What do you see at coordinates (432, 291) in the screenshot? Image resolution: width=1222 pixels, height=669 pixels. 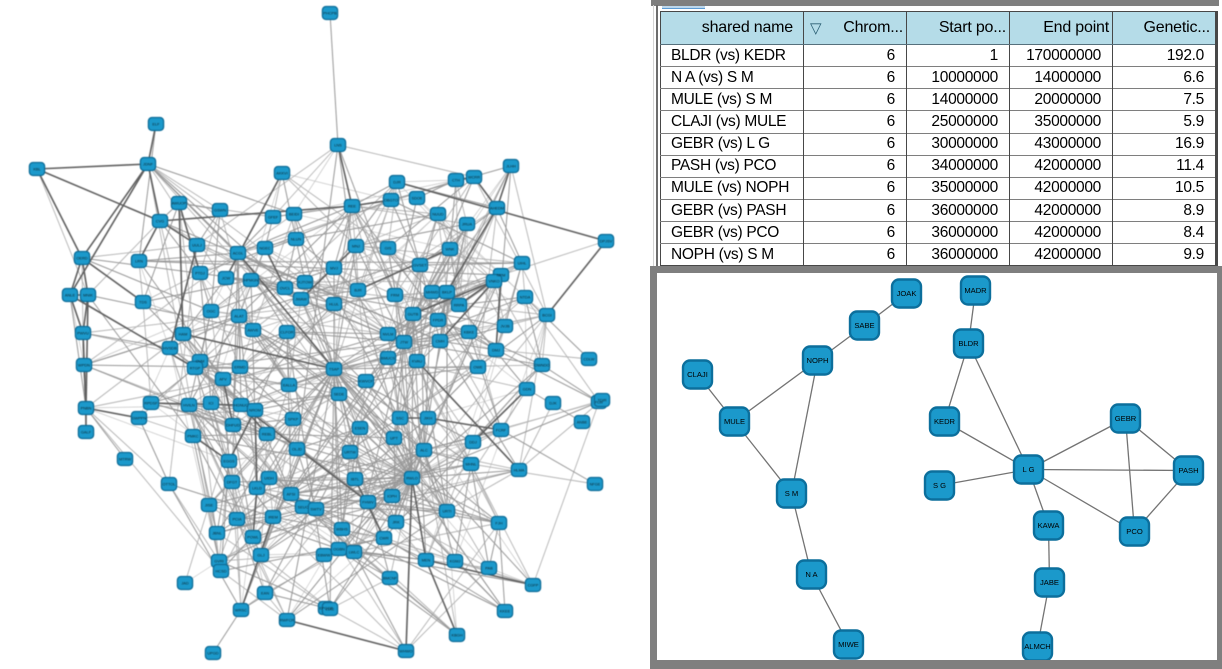 I see `svg-text: MHWD` at bounding box center [432, 291].